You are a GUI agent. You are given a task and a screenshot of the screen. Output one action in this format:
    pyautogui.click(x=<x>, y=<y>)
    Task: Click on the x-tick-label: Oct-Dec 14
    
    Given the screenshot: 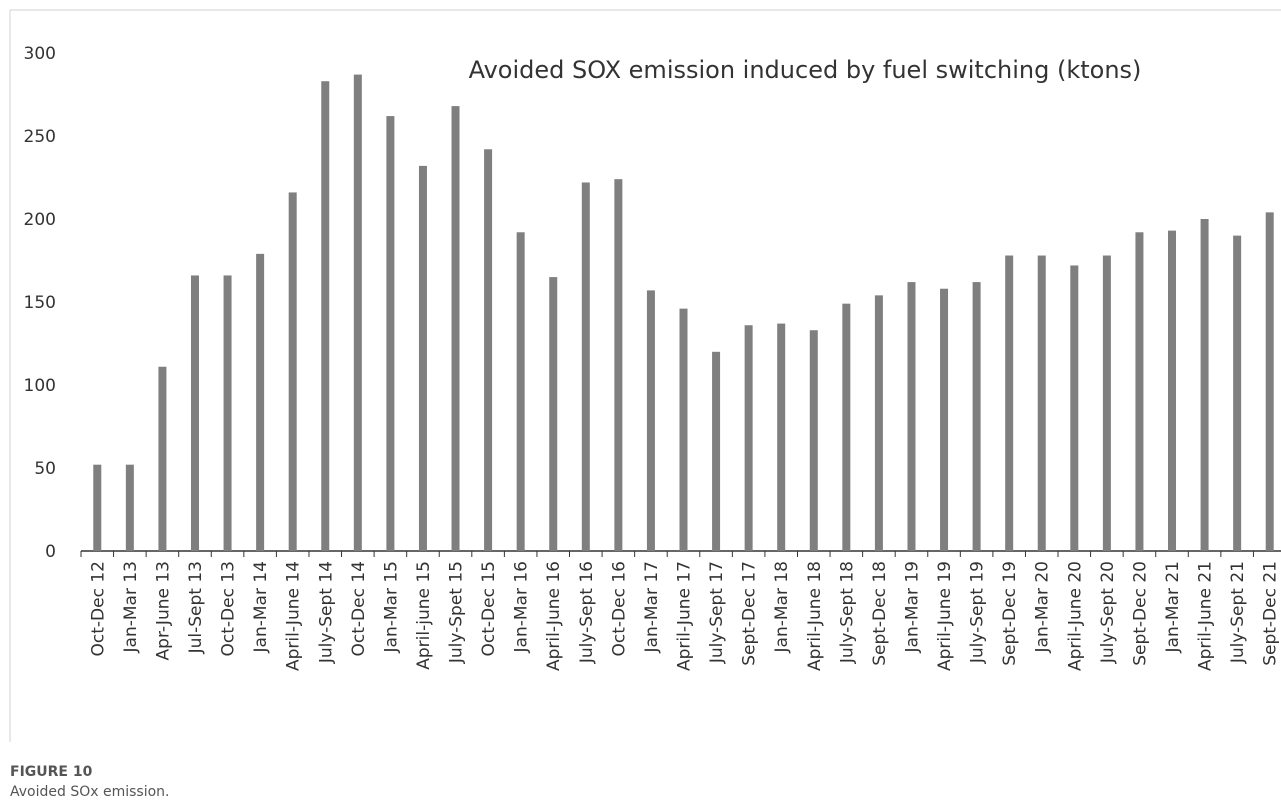 What is the action you would take?
    pyautogui.click(x=359, y=608)
    